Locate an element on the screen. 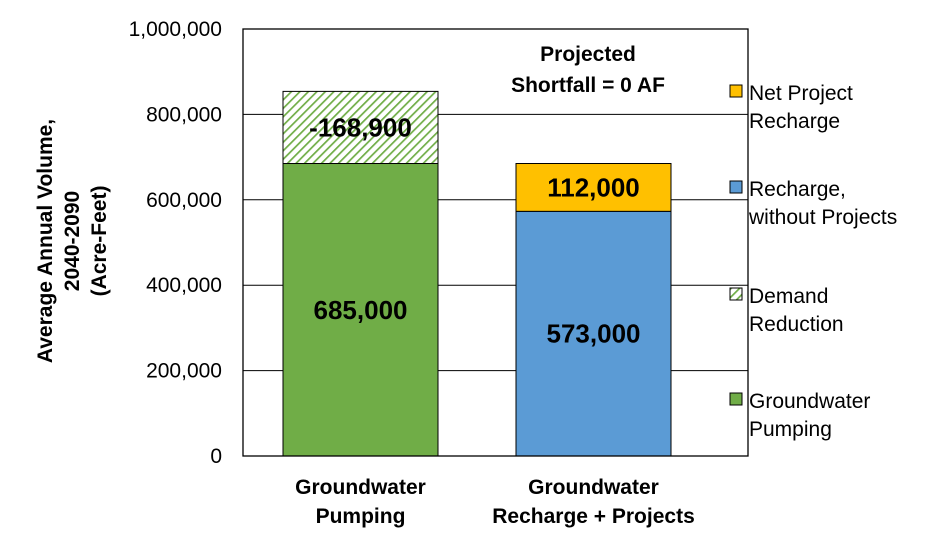  data-labels: 685,000 -168,900 573,000 112,000 is located at coordinates (474, 230).